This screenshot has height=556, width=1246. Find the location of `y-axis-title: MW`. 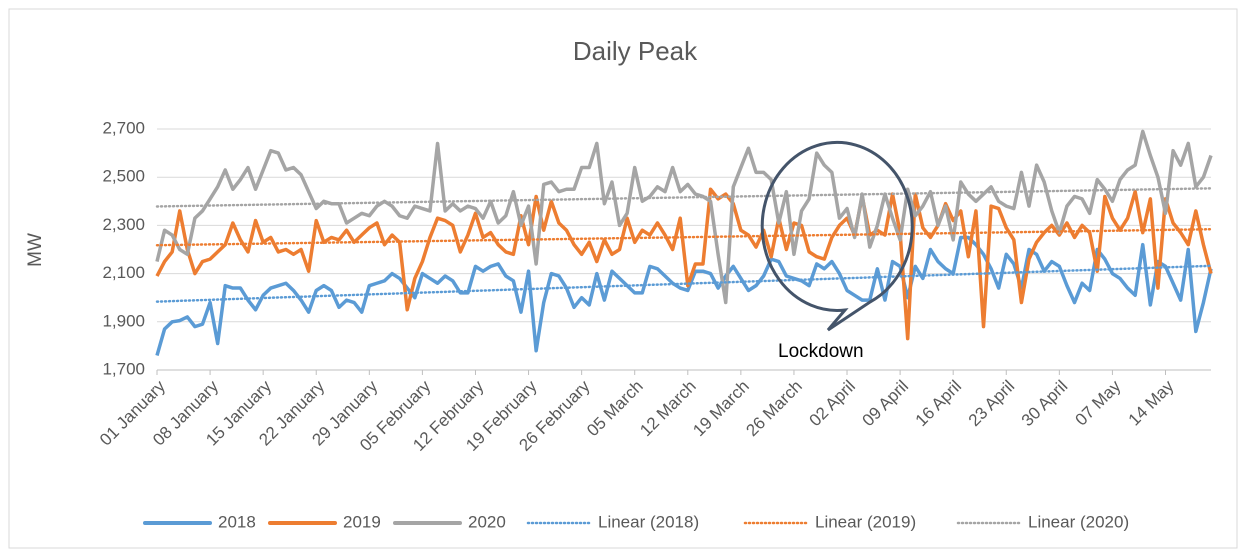

y-axis-title: MW is located at coordinates (35, 250).